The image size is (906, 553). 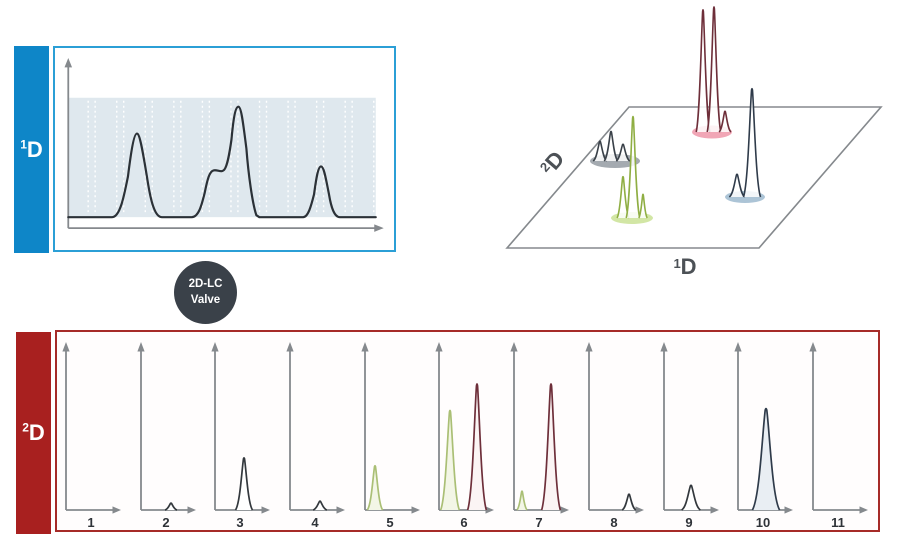 I want to click on fraction-panel-8: 8, so click(x=617, y=430).